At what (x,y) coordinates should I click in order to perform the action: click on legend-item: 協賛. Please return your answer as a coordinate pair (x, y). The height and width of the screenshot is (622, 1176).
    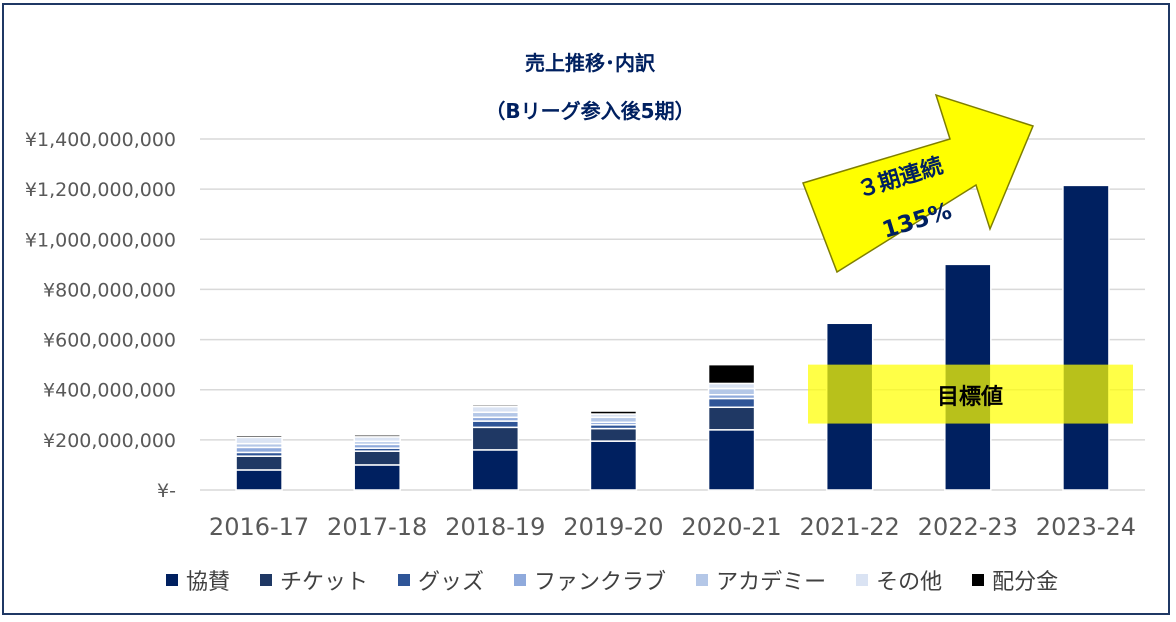
    Looking at the image, I should click on (198, 580).